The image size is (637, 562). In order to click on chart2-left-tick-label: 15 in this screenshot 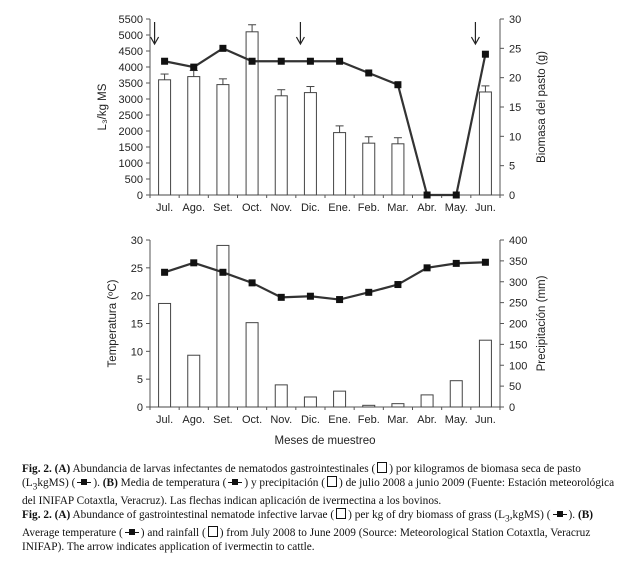, I will do `click(137, 325)`.